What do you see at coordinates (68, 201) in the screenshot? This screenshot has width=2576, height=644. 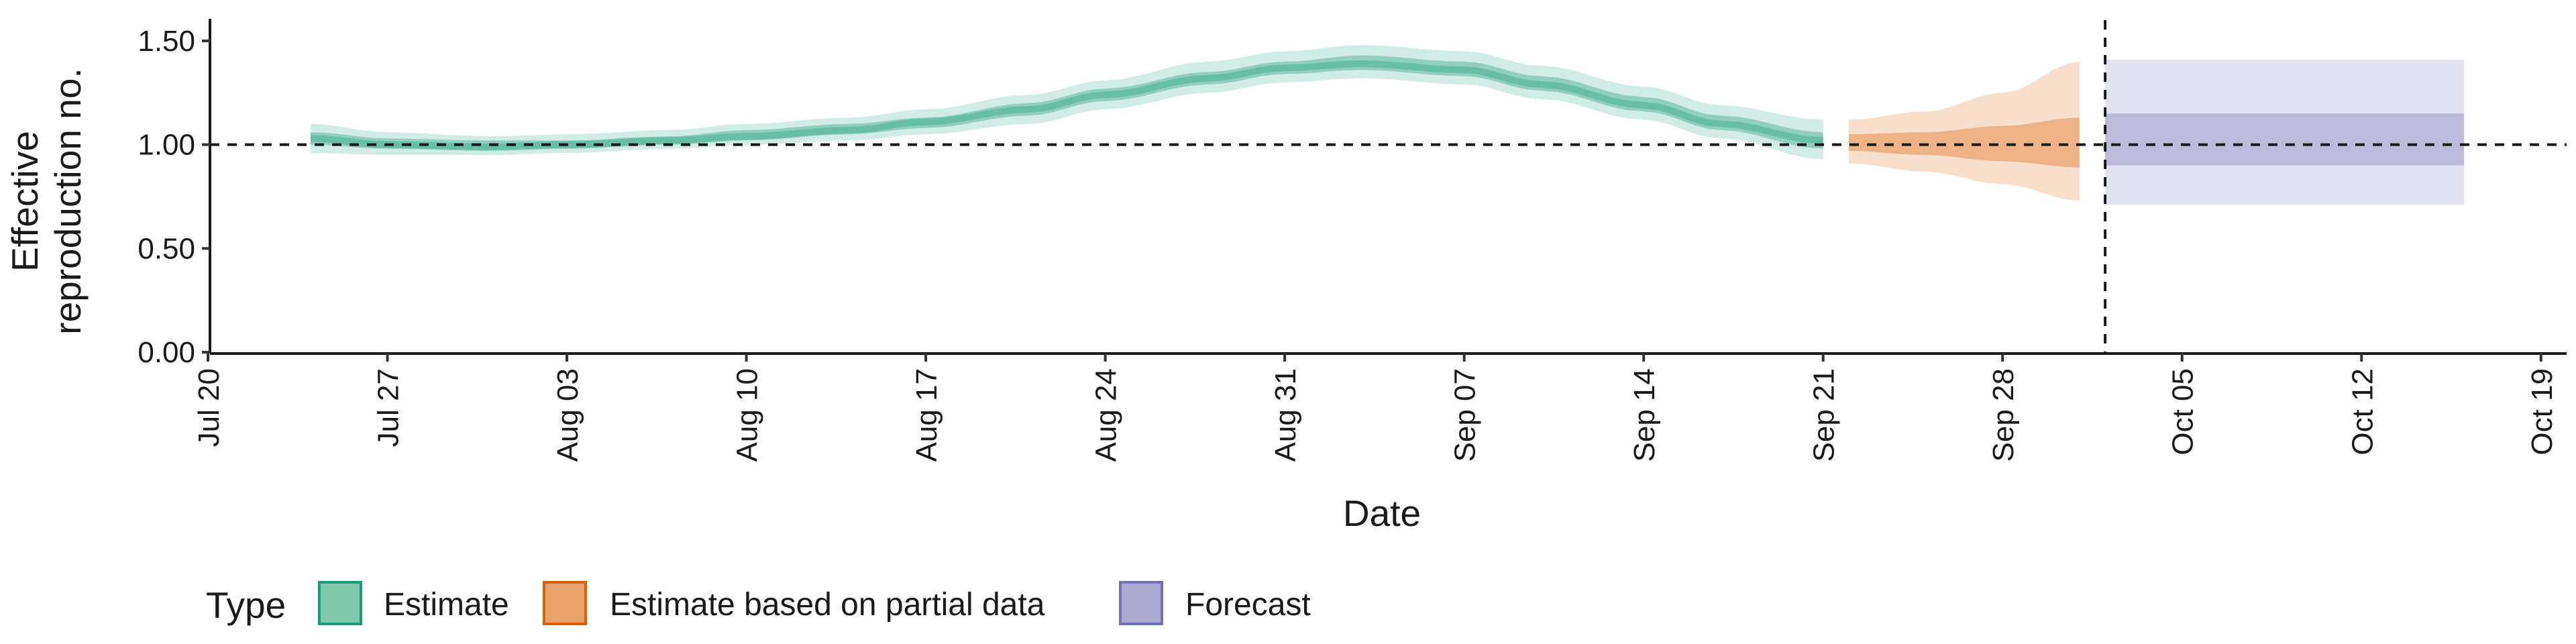 I see `y-axis-title-line-2: reproduction no.` at bounding box center [68, 201].